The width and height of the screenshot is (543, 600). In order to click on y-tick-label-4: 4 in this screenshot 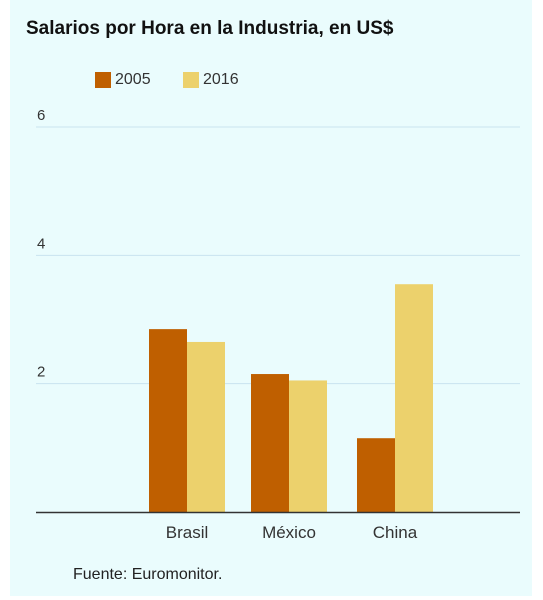, I will do `click(41, 243)`.